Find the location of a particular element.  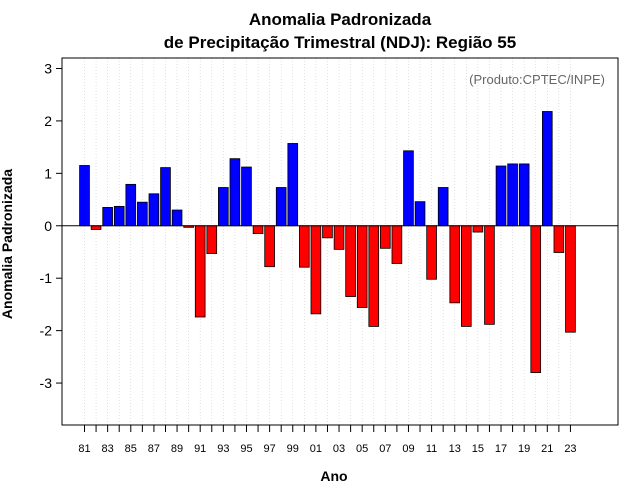

x-tick-label: 19 is located at coordinates (524, 449).